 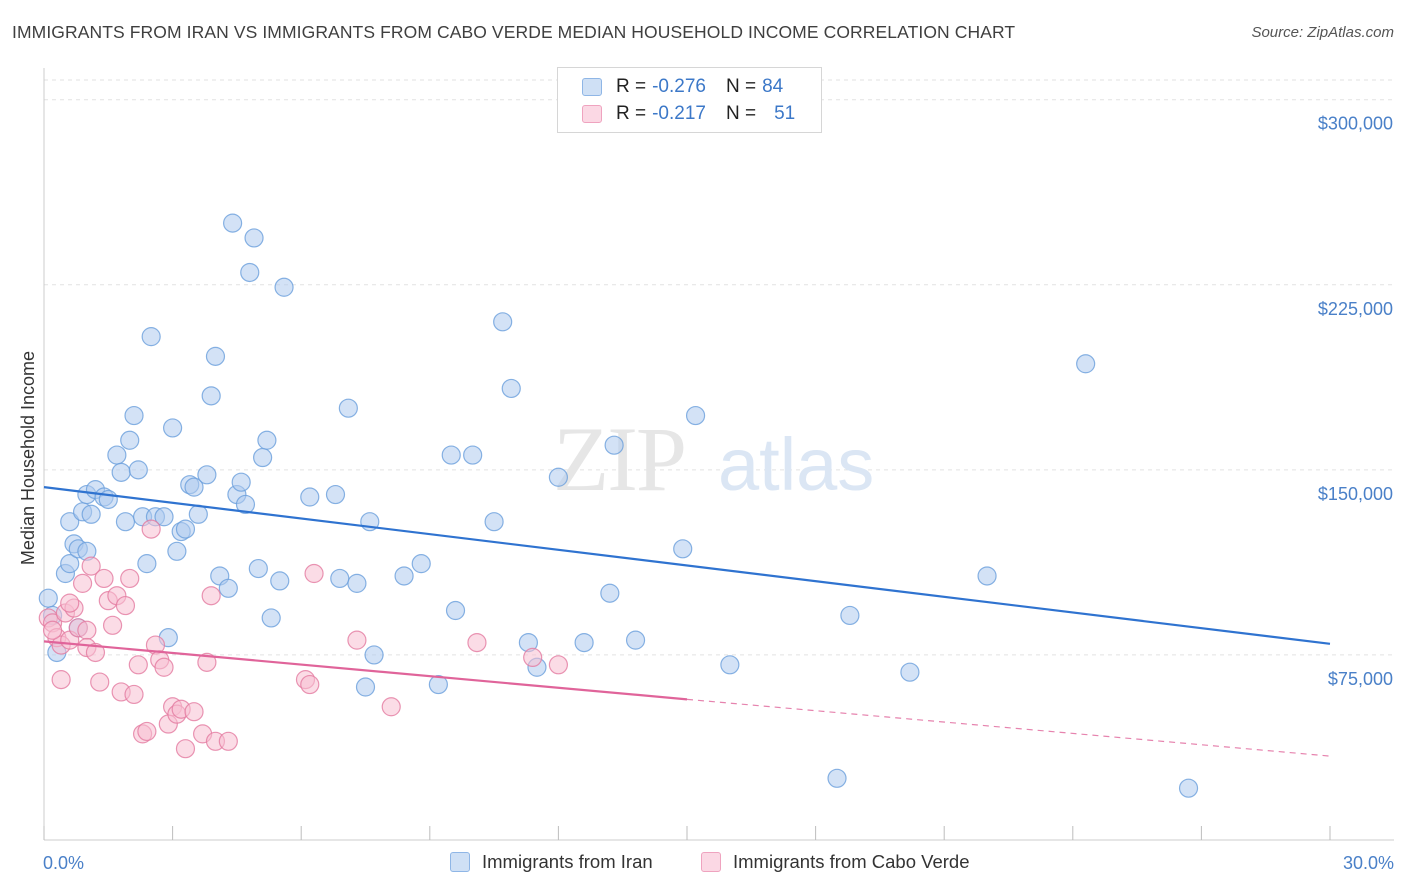 What do you see at coordinates (796, 464) in the screenshot?
I see `watermark-atlas: atlas` at bounding box center [796, 464].